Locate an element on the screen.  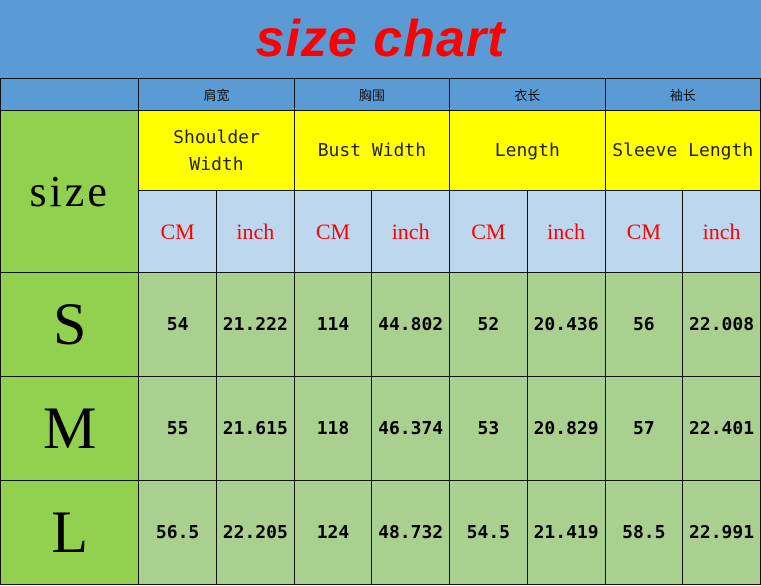
cn-header-sleeve: 袖长 is located at coordinates (682, 94).